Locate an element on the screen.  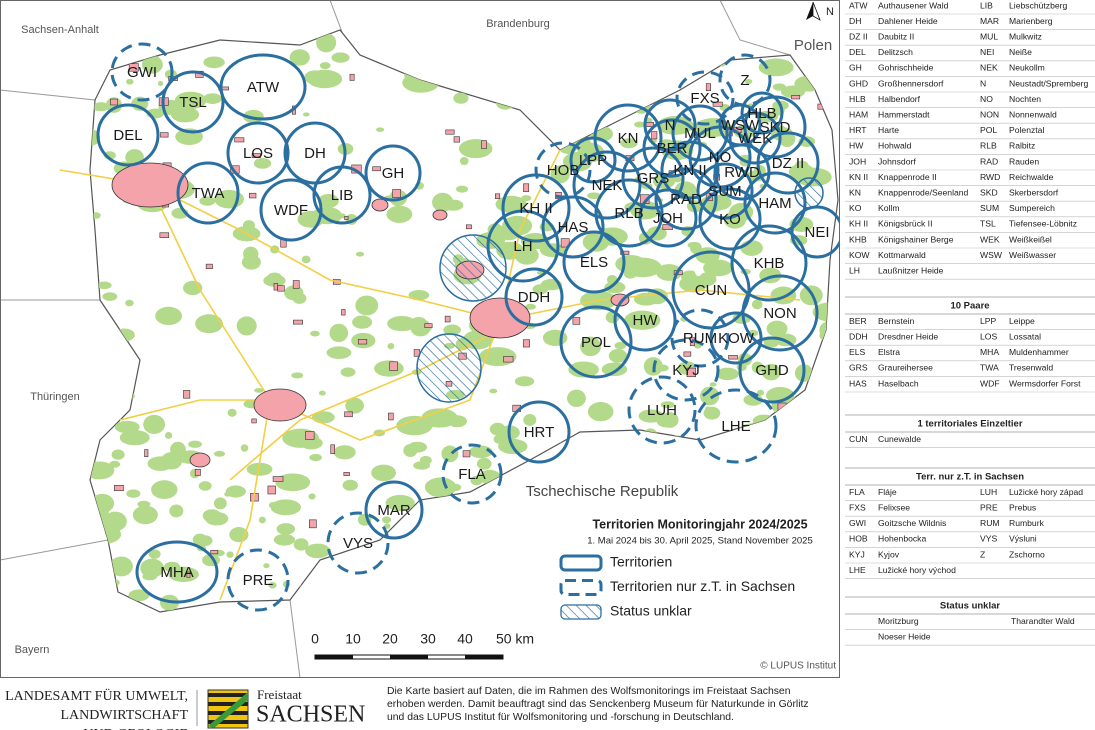
territory-label: N is located at coordinates (670, 125).